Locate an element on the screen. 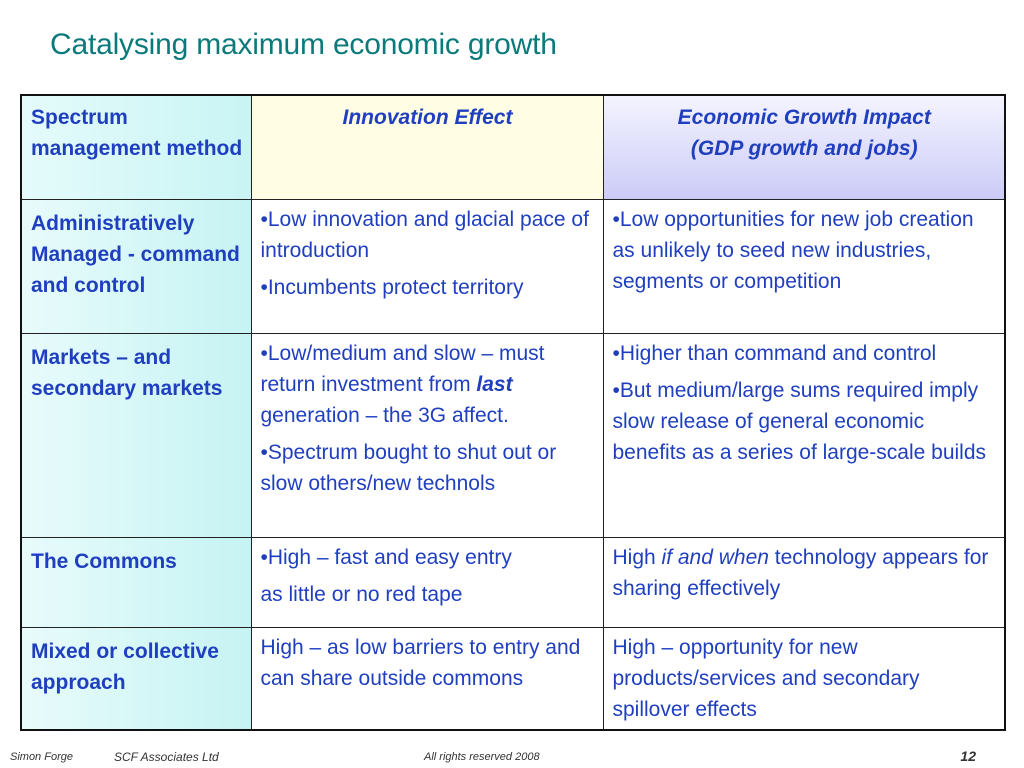 This screenshot has width=1024, height=768. emphasis-text: if and when is located at coordinates (715, 557).